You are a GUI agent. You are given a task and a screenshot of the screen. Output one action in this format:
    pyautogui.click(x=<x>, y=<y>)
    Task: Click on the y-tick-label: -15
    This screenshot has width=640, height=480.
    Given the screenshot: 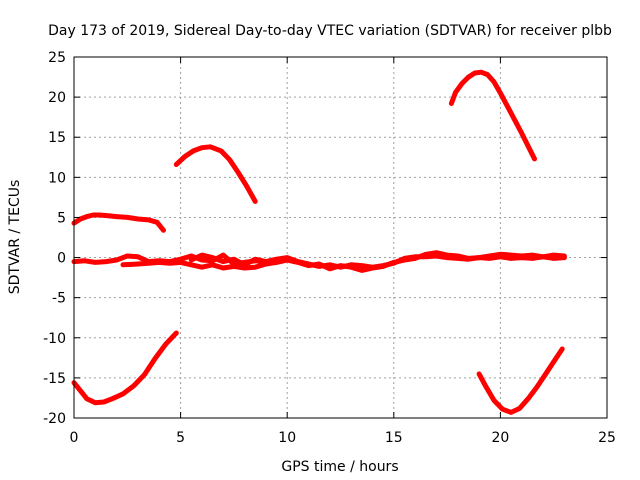 What is the action you would take?
    pyautogui.click(x=54, y=379)
    